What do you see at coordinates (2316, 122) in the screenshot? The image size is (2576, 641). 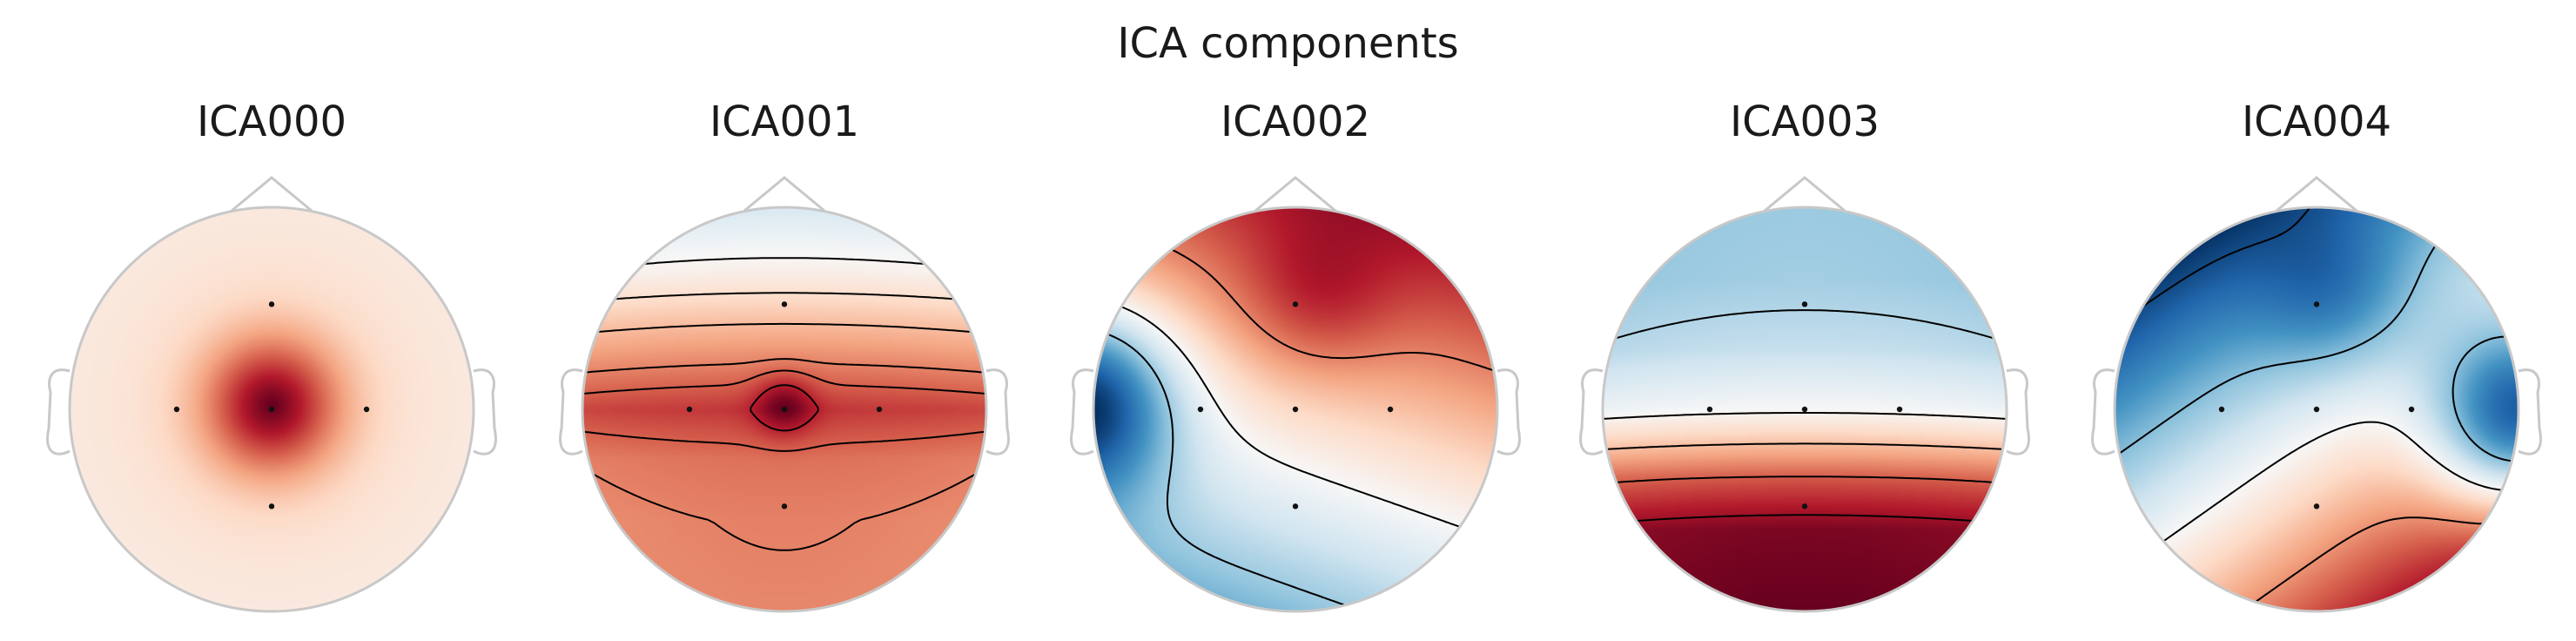 I see `panel-title: ICA004` at bounding box center [2316, 122].